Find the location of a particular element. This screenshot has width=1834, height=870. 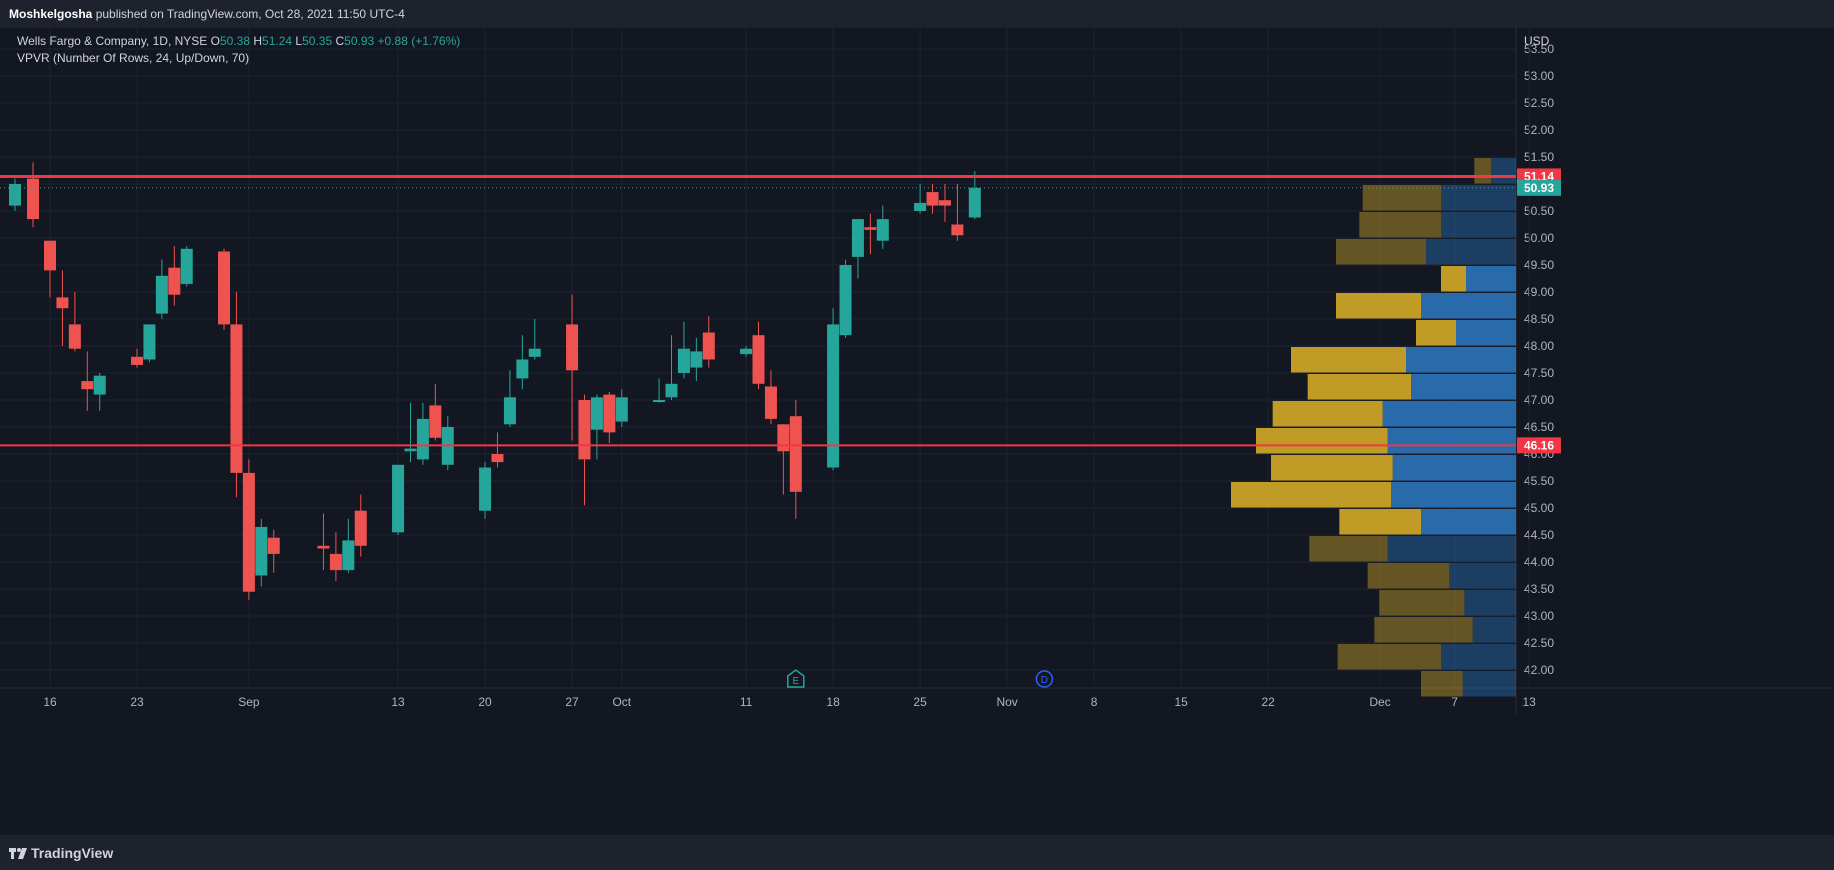

low-label: L is located at coordinates (299, 41).